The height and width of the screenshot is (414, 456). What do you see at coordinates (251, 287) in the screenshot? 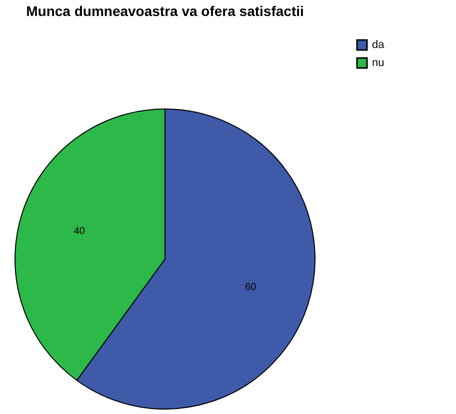
I see `data-label: 60` at bounding box center [251, 287].